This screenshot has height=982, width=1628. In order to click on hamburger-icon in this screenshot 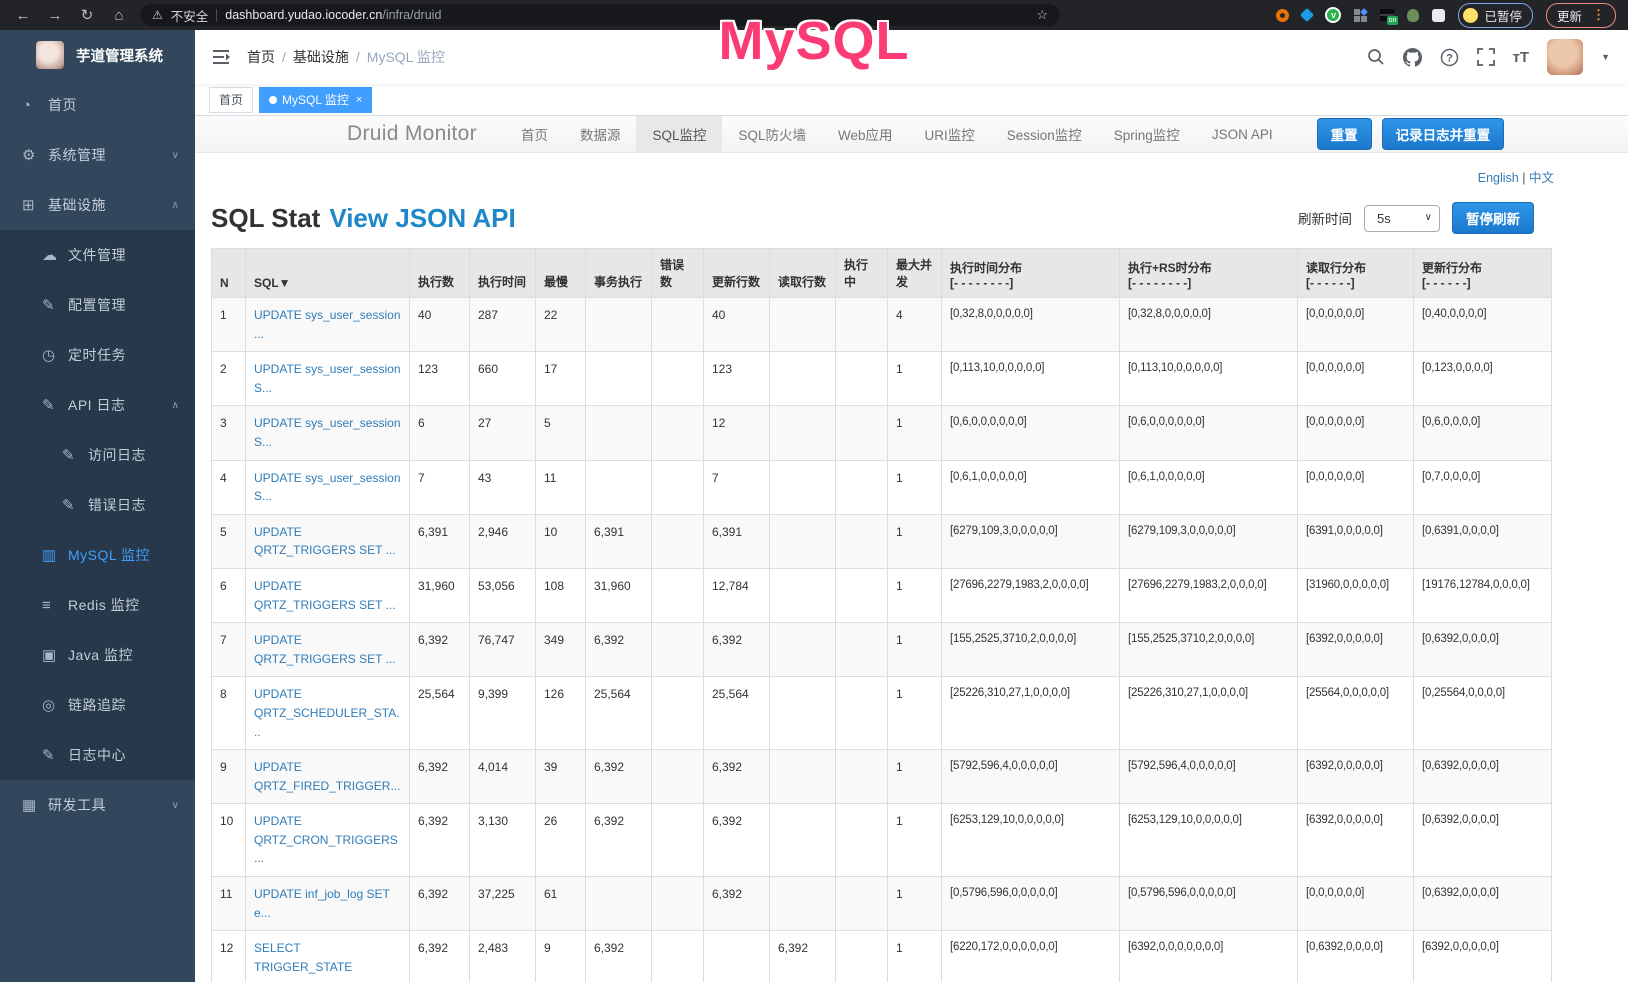, I will do `click(222, 57)`.